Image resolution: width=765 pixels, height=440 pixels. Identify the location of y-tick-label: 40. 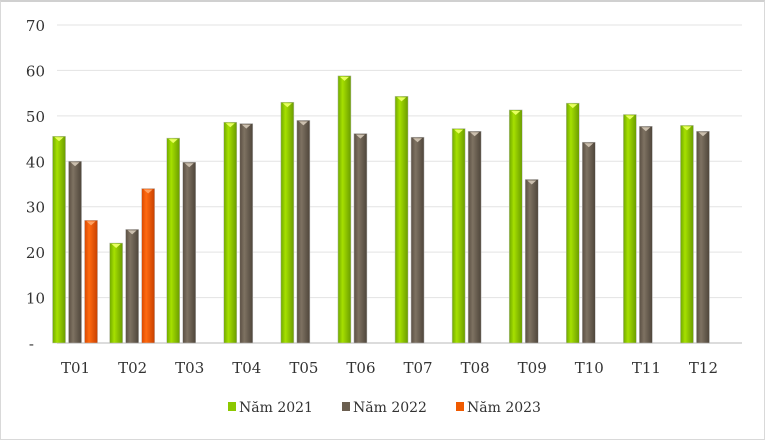
(35, 162).